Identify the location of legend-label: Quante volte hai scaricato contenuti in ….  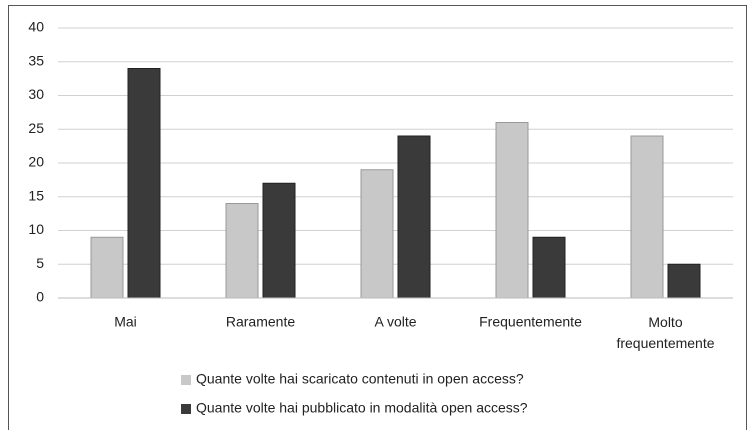
(360, 379).